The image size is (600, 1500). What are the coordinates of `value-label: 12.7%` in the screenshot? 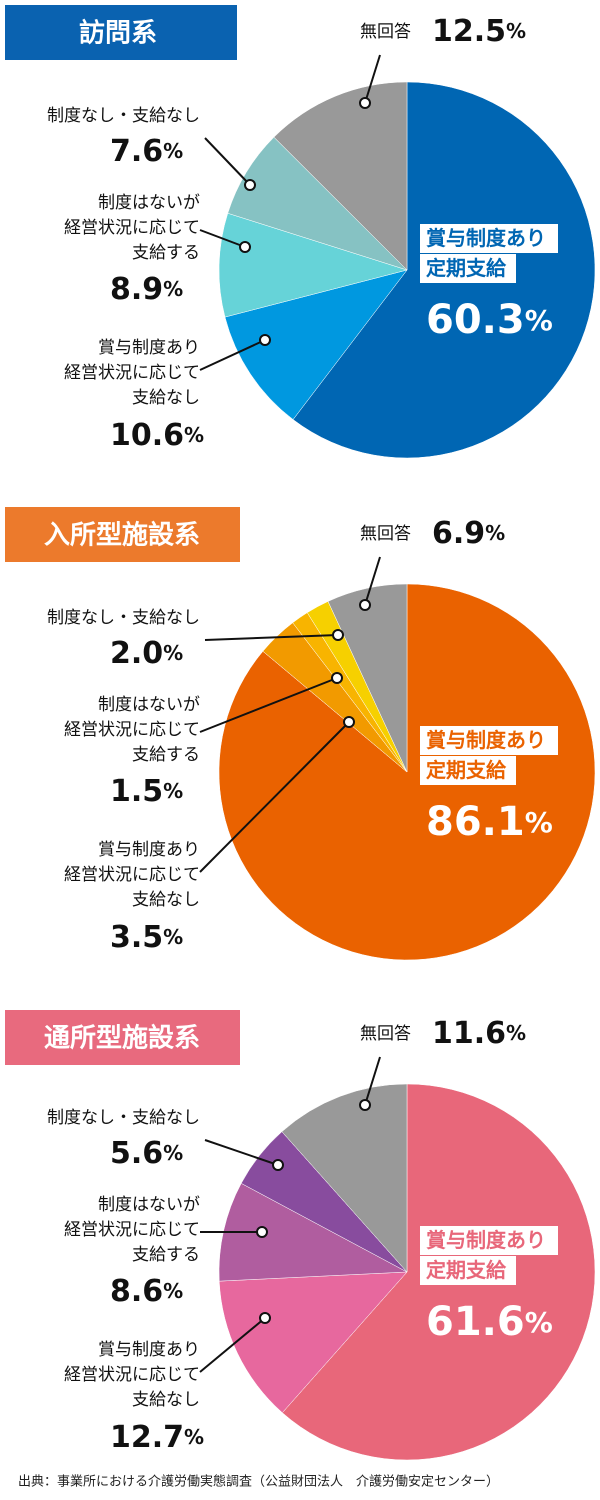 It's located at (157, 1437).